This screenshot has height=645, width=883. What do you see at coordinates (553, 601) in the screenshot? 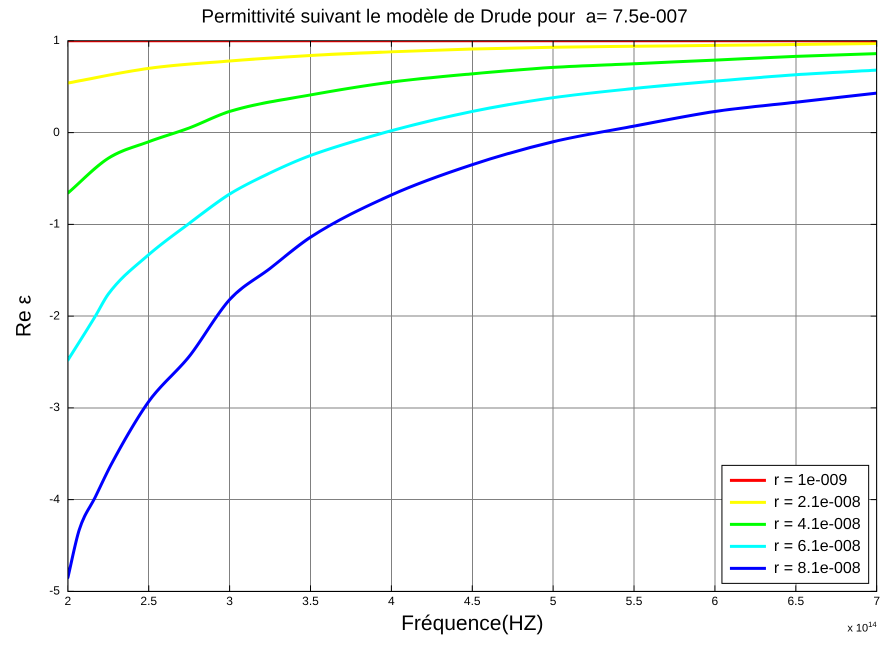
I see `x-tick-label: 5` at bounding box center [553, 601].